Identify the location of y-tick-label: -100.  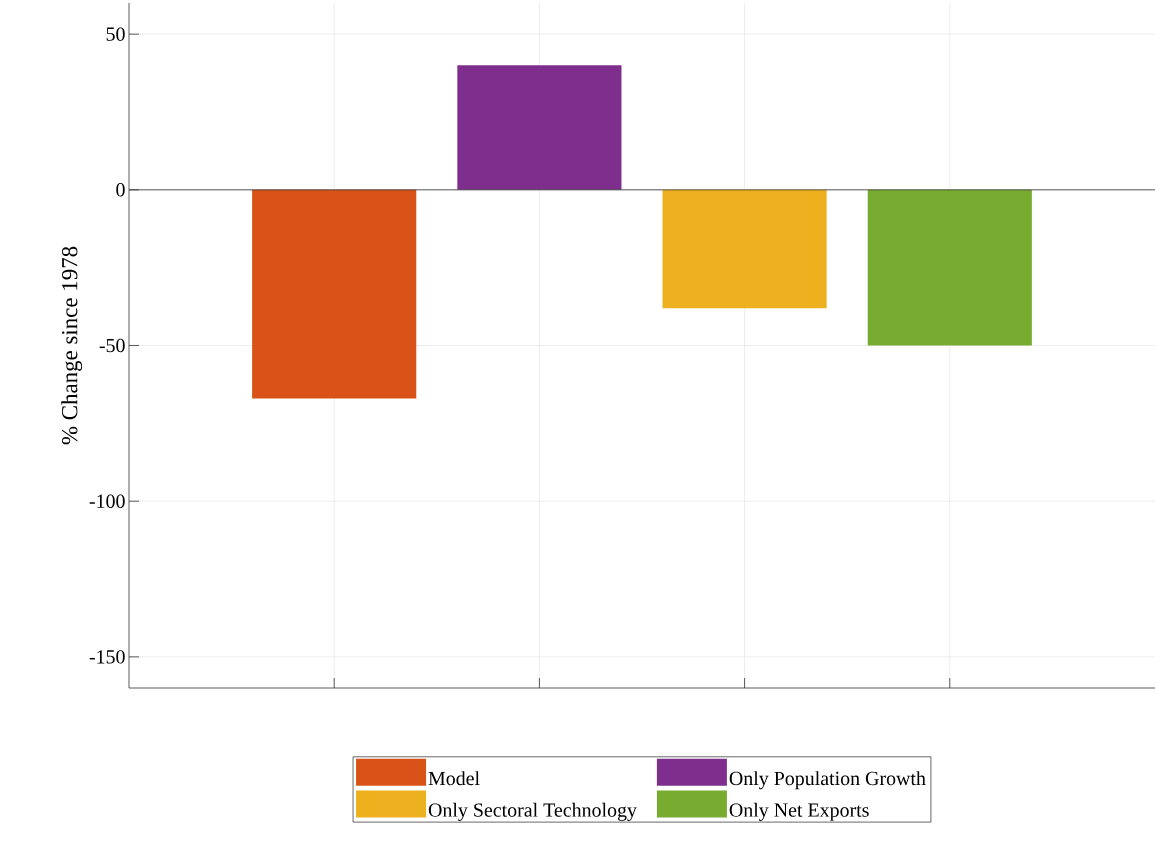
(107, 501).